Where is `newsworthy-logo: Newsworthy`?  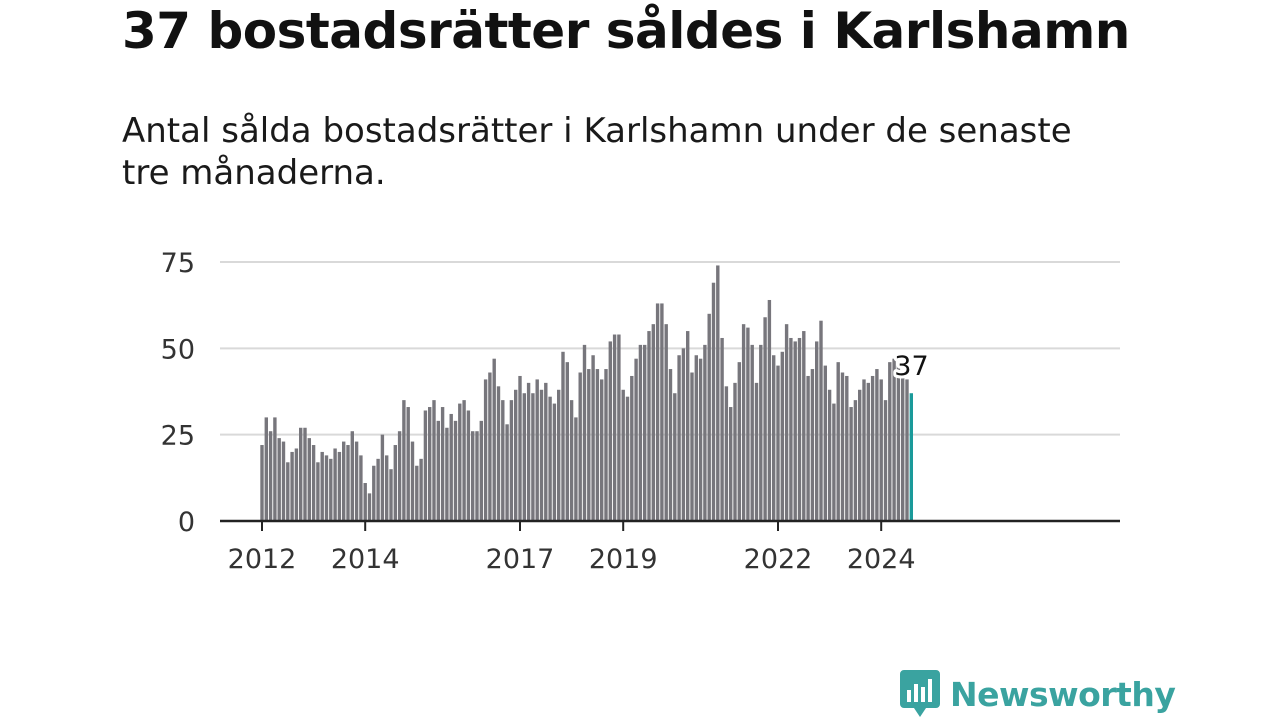 newsworthy-logo: Newsworthy is located at coordinates (1038, 694).